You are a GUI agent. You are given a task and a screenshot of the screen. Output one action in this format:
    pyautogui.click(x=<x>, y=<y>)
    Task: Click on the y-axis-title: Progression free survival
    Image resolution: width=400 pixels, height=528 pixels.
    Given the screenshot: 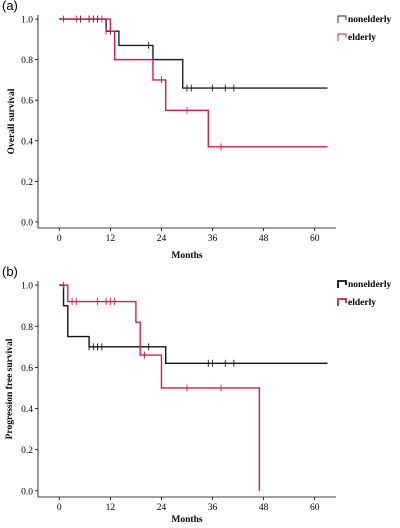 What is the action you would take?
    pyautogui.click(x=10, y=388)
    